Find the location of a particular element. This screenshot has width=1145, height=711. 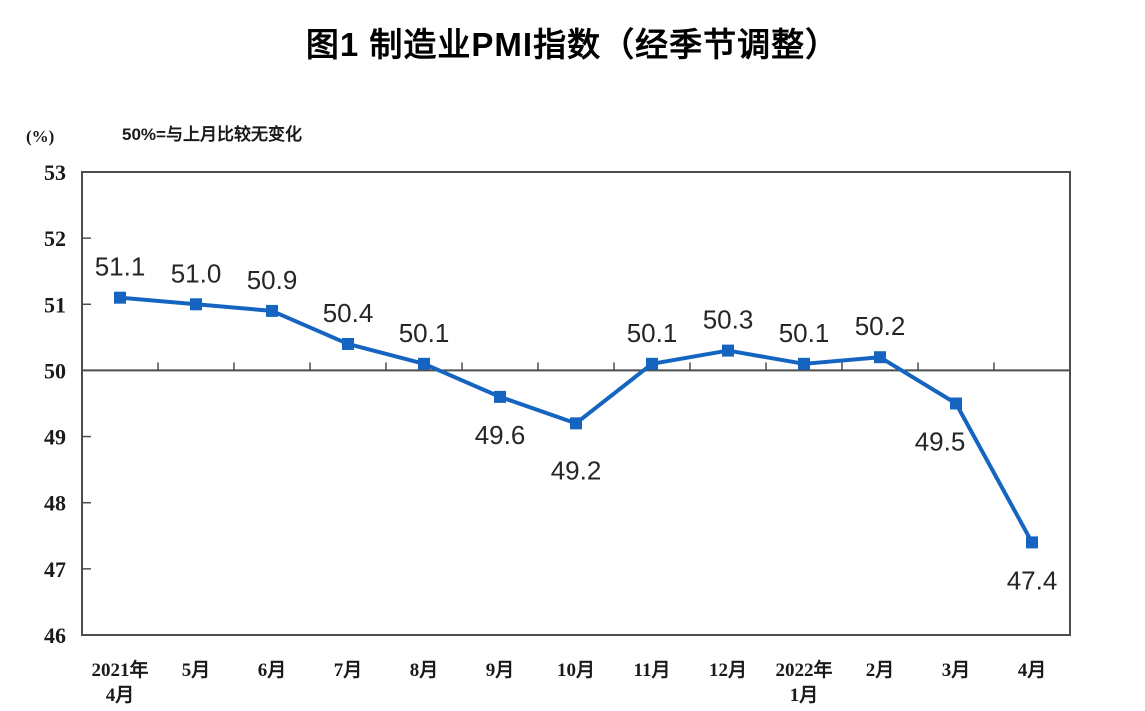

x-tick-label: 9月 is located at coordinates (500, 670).